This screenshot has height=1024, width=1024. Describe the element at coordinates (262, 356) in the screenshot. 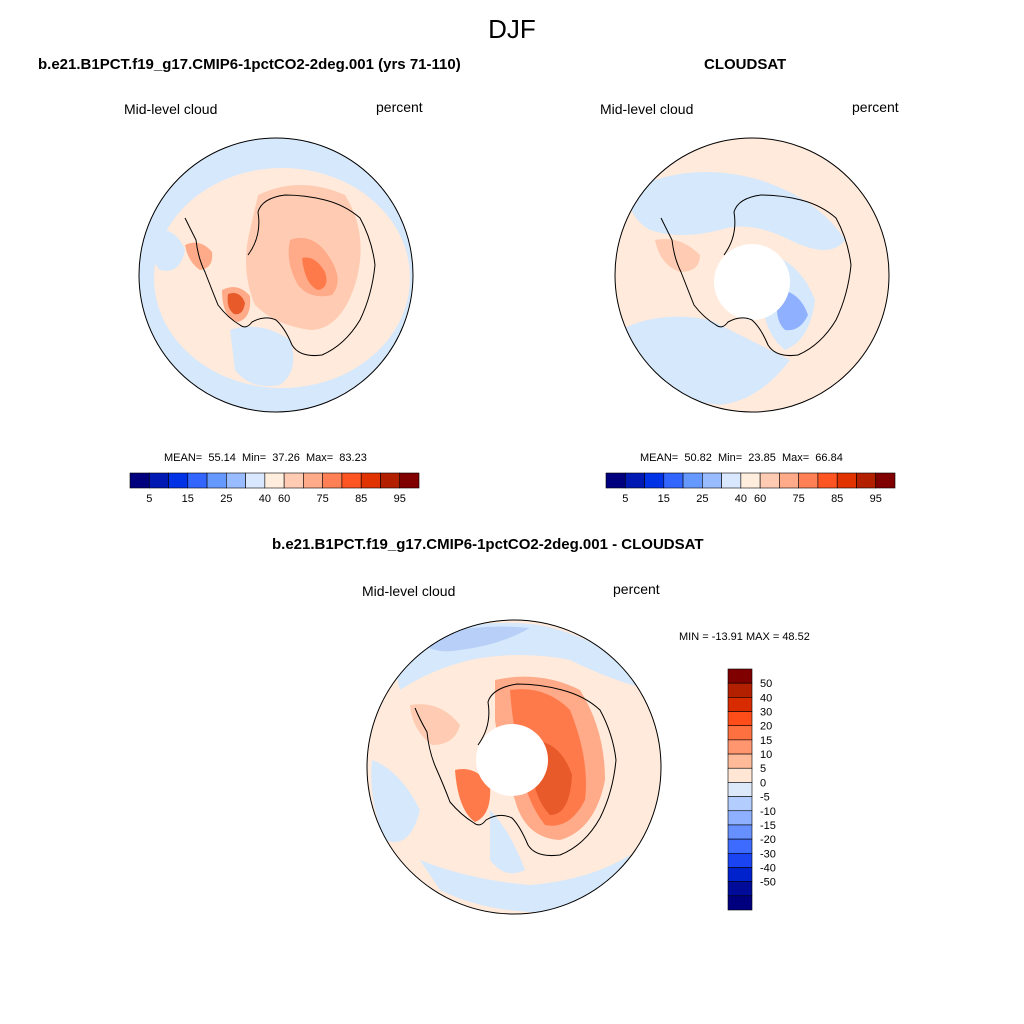

I see `model-cool-patch-south` at that location.